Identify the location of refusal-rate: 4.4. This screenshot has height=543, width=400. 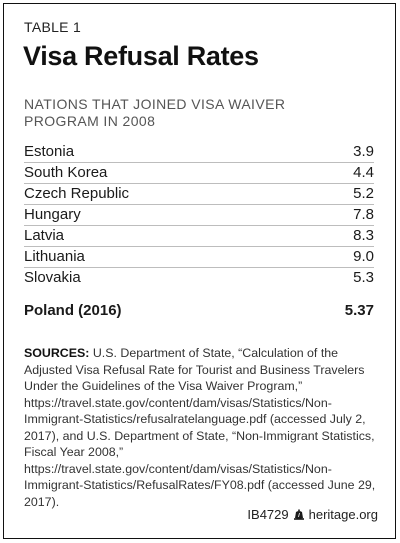
(363, 172).